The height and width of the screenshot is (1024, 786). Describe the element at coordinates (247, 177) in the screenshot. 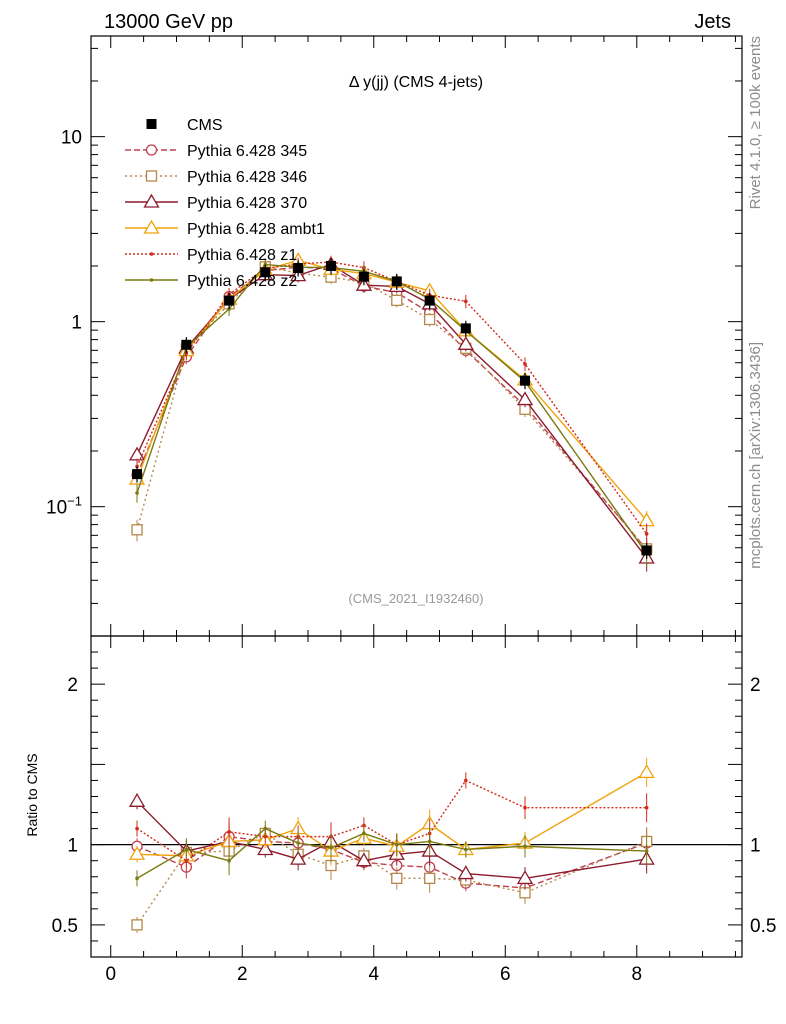

I see `legend-label: Pythia 6.428 346` at that location.